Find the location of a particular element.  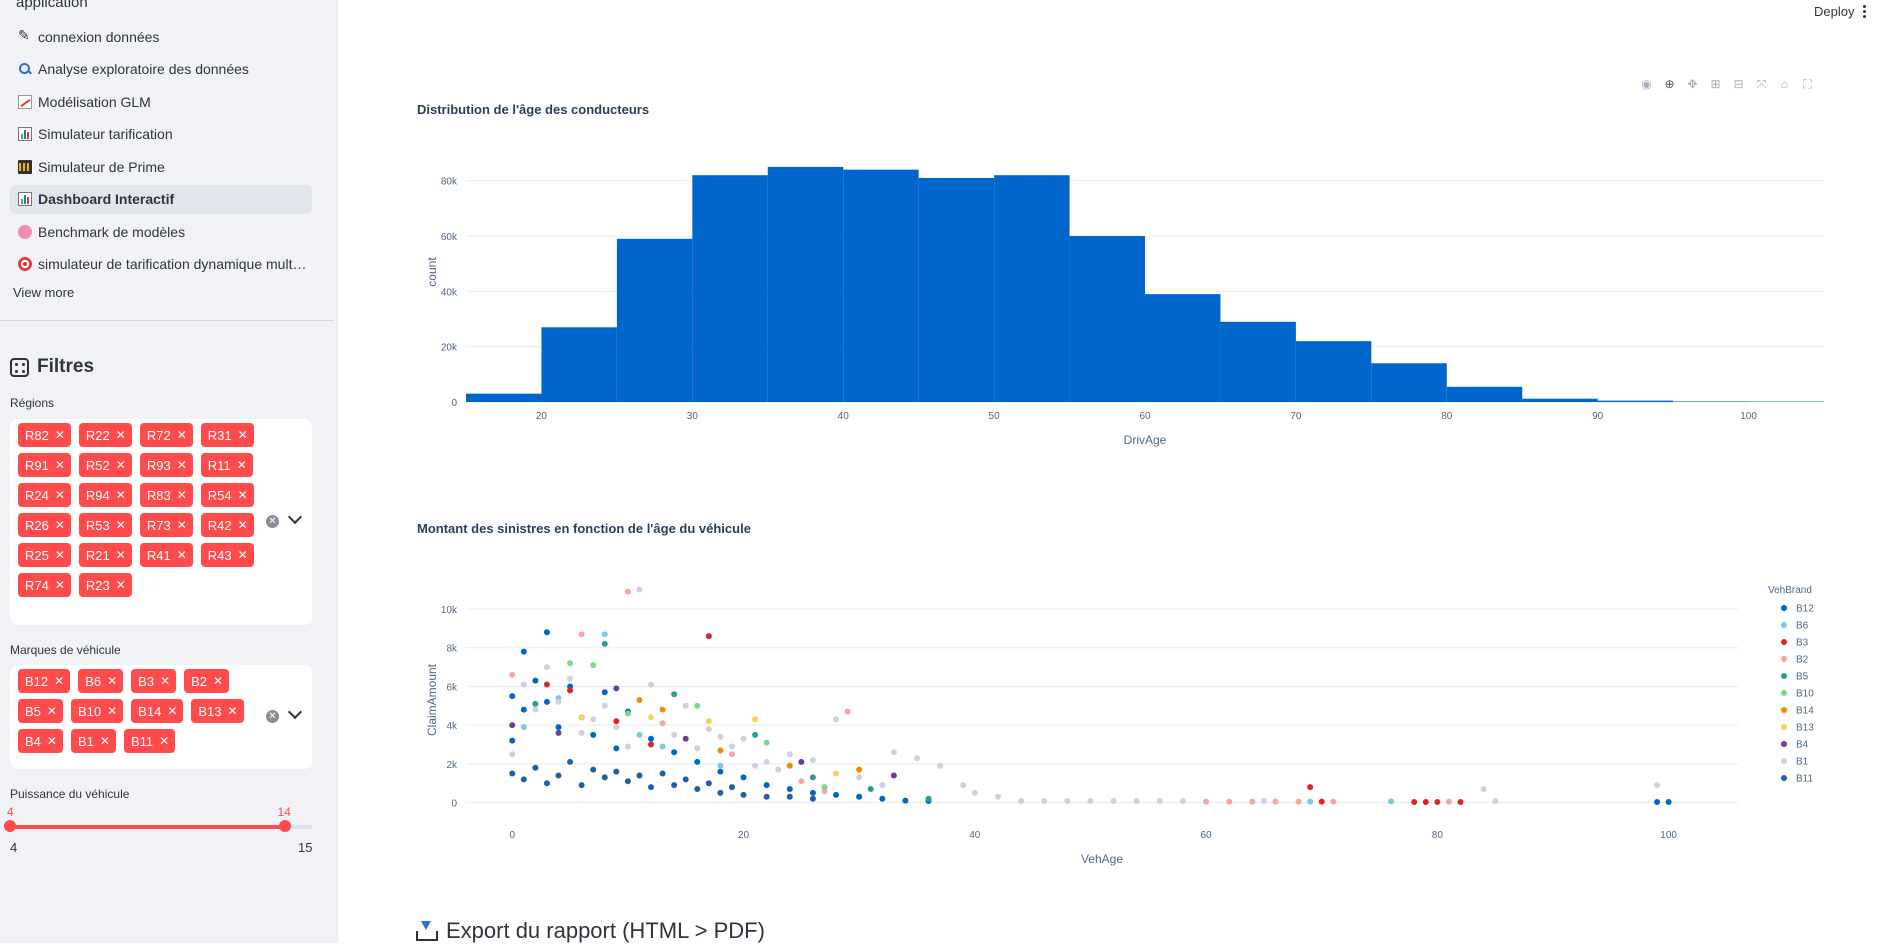

clear-brands-icon: ✕ is located at coordinates (272, 716).